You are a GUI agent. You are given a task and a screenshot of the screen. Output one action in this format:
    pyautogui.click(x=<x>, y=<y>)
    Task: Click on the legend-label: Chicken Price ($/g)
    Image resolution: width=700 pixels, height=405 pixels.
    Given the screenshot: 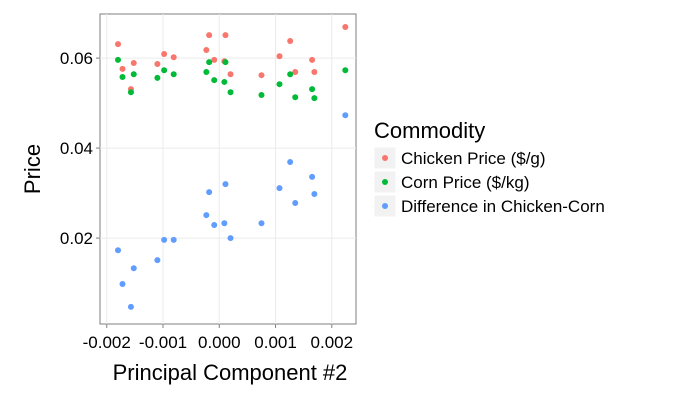 What is the action you would take?
    pyautogui.click(x=473, y=158)
    